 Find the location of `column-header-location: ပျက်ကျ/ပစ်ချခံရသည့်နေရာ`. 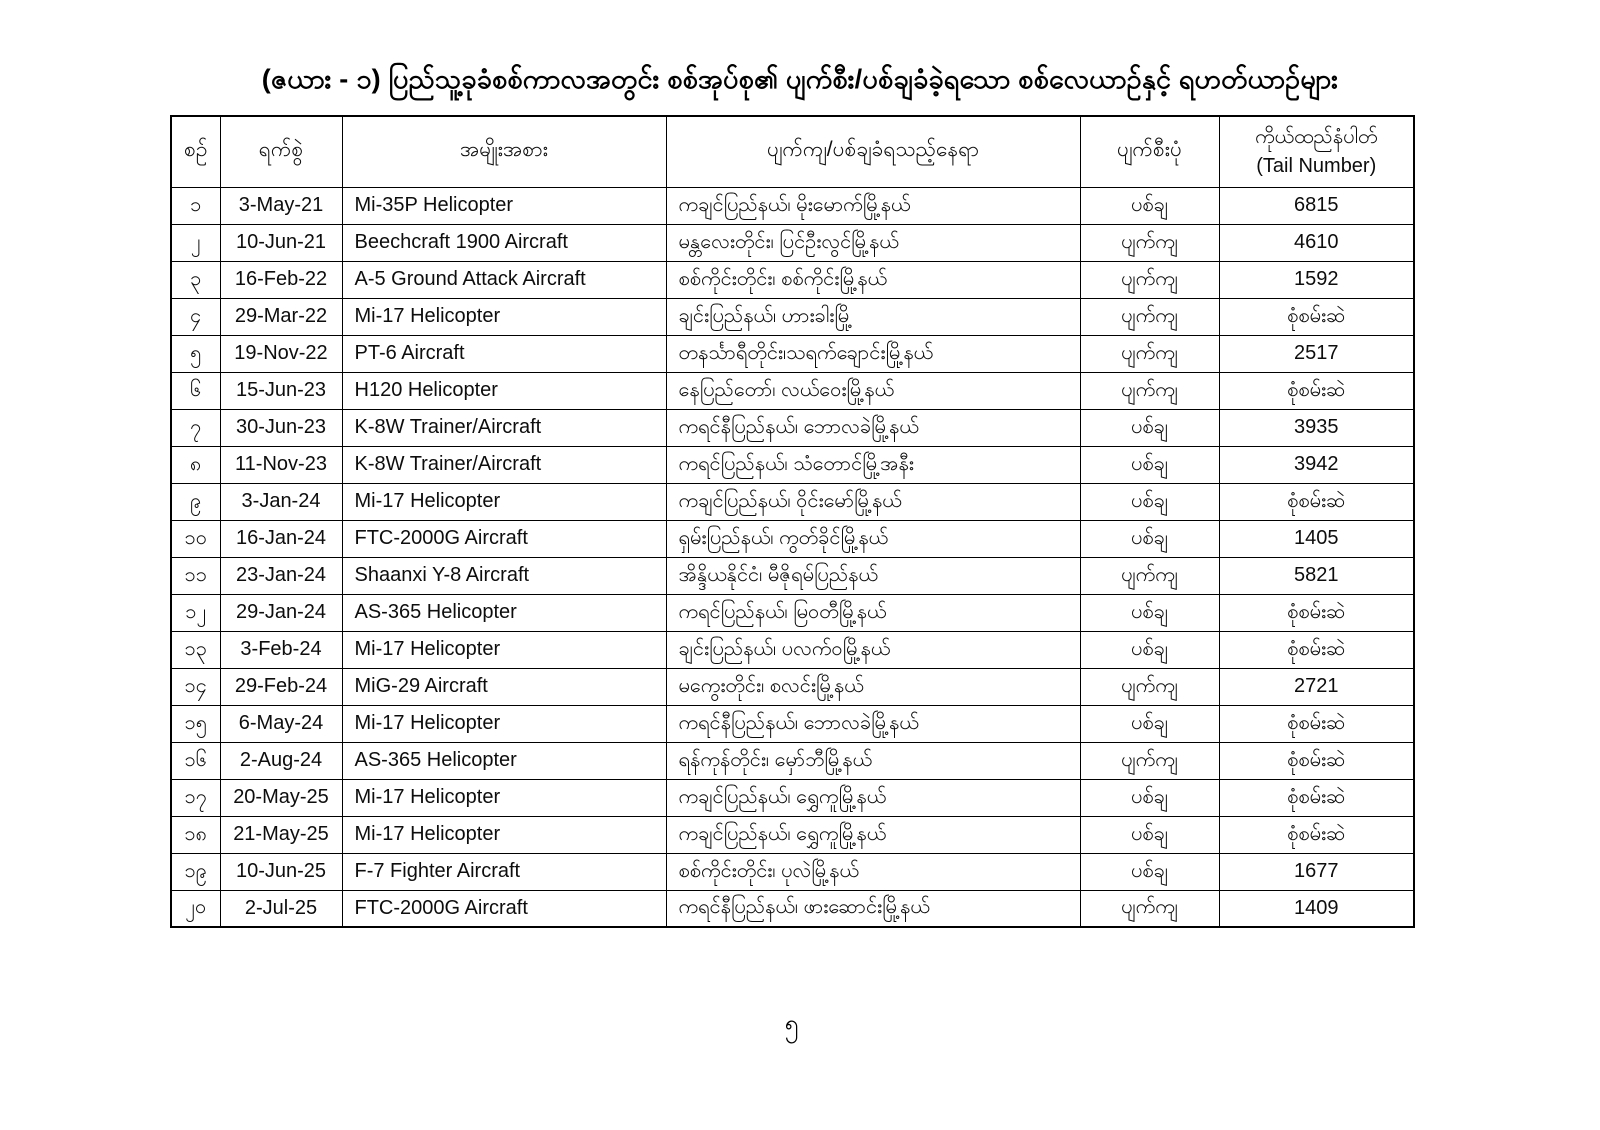

column-header-location: ပျက်ကျ/ပစ်ချခံရသည့်နေရာ is located at coordinates (873, 151).